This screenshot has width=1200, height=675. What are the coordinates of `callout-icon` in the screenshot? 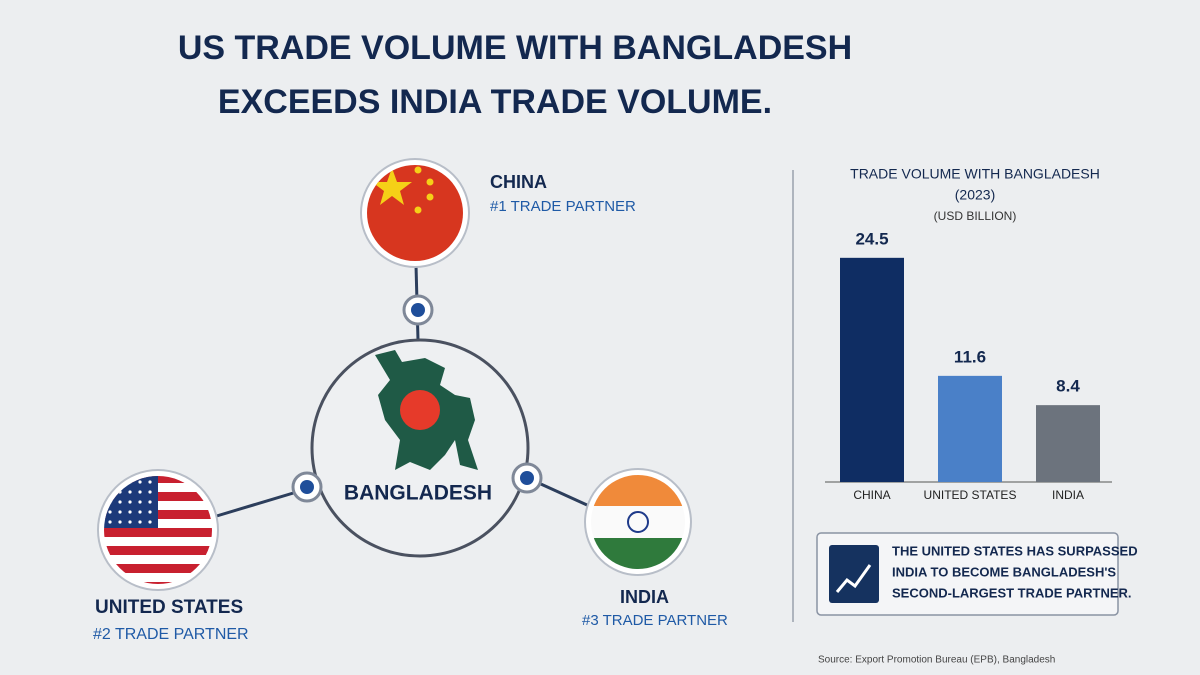 It's located at (854, 574).